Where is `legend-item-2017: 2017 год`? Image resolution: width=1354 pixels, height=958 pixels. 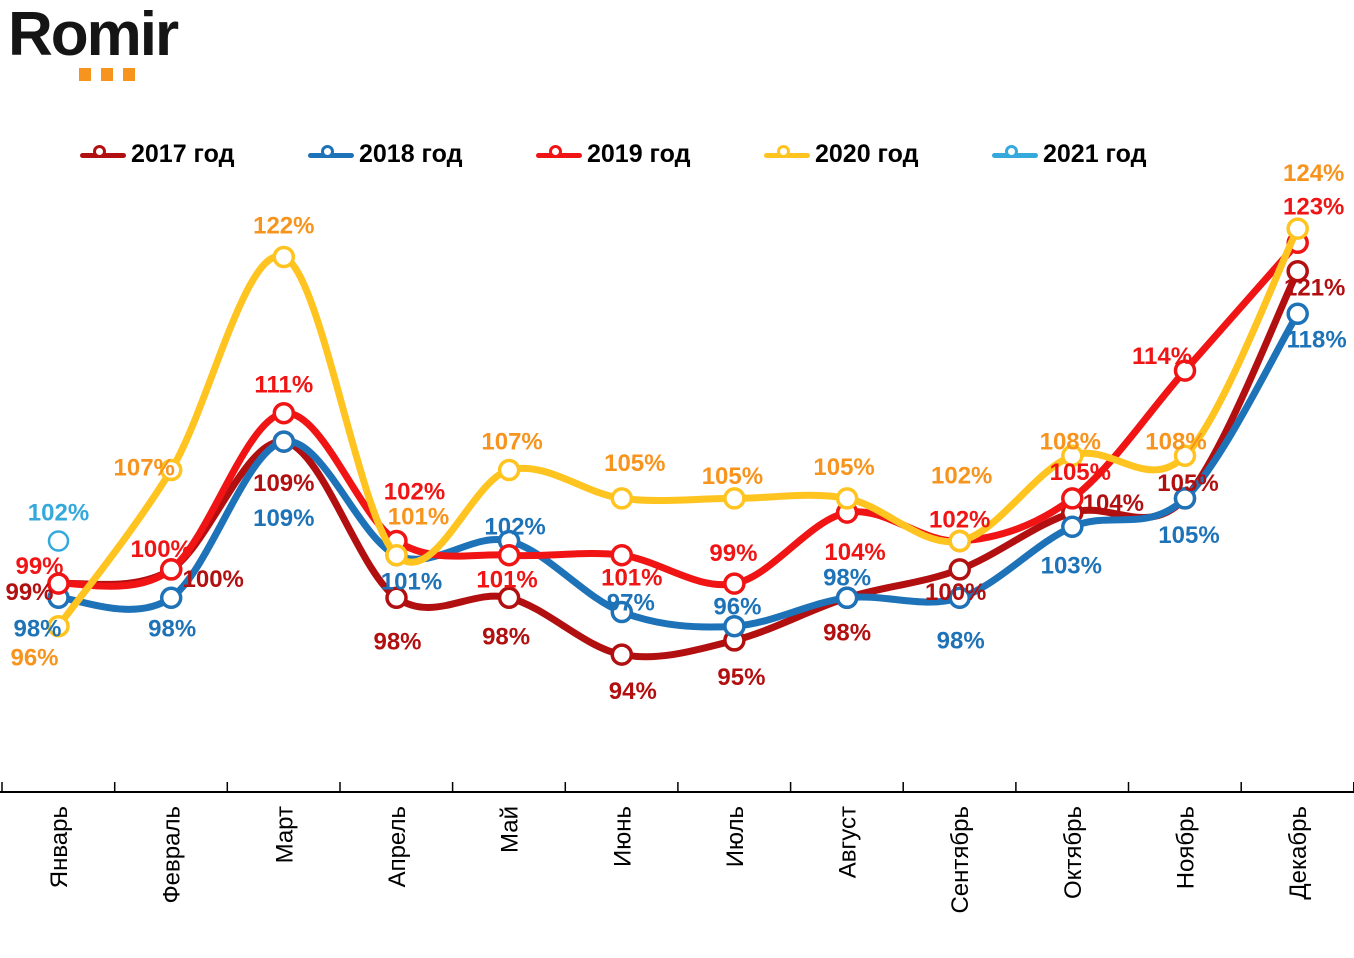
legend-item-2017: 2017 год is located at coordinates (194, 154).